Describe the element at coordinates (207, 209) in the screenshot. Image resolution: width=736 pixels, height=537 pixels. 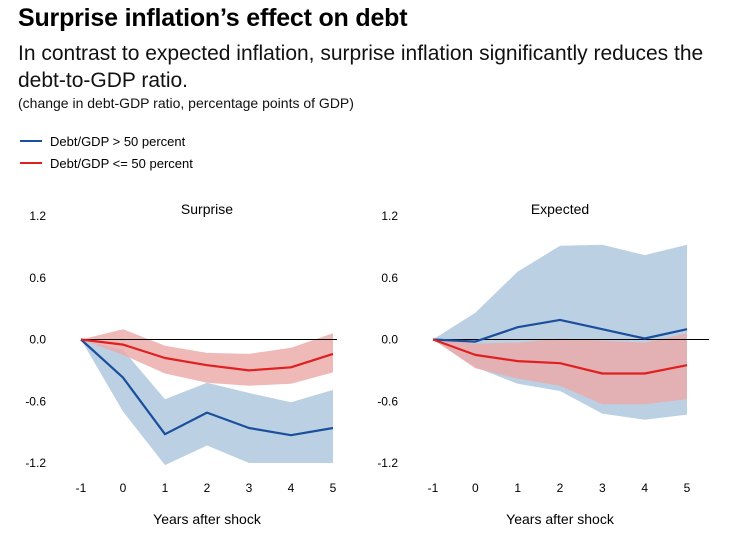
I see `panel-title-surprise: Surprise` at that location.